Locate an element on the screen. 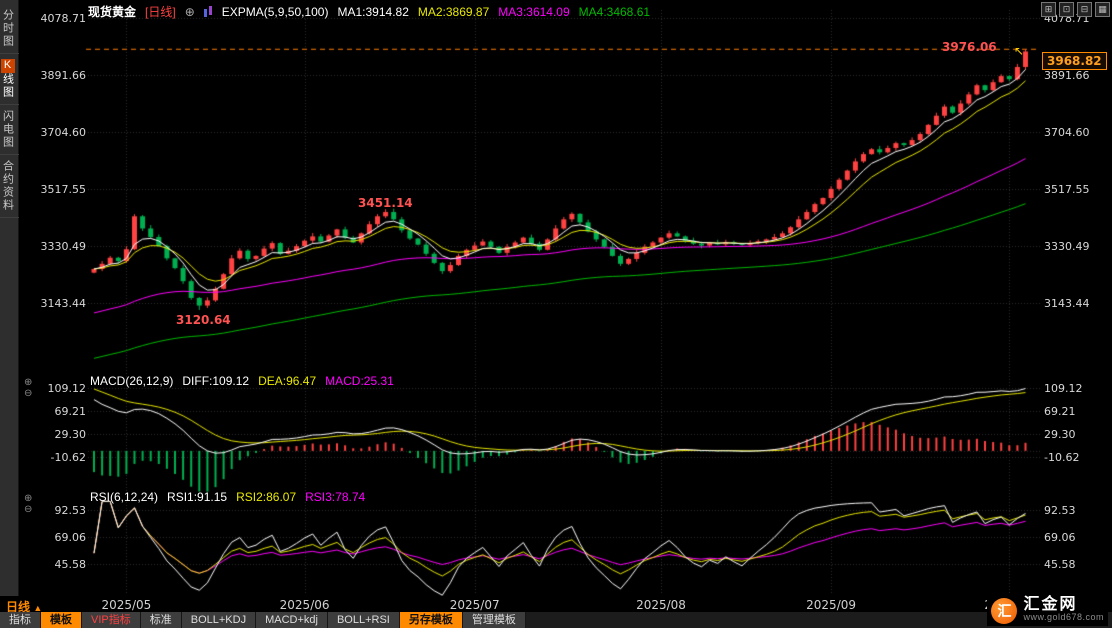 Image resolution: width=1112 pixels, height=628 pixels. grid-layout-icon: ⊞ is located at coordinates (1048, 9).